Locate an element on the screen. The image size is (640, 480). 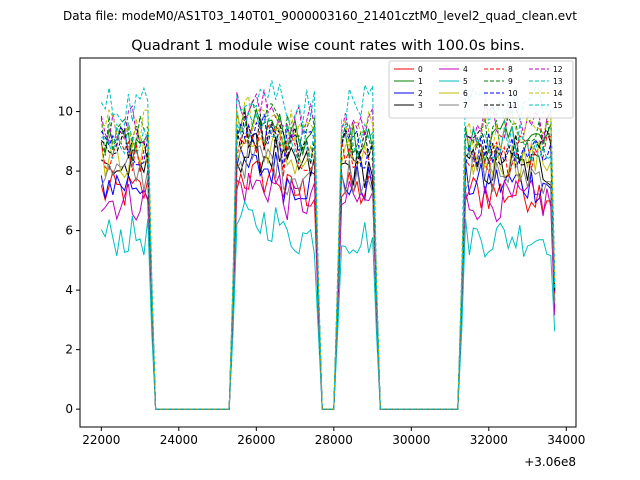
y-tick-label: 4 is located at coordinates (69, 290).